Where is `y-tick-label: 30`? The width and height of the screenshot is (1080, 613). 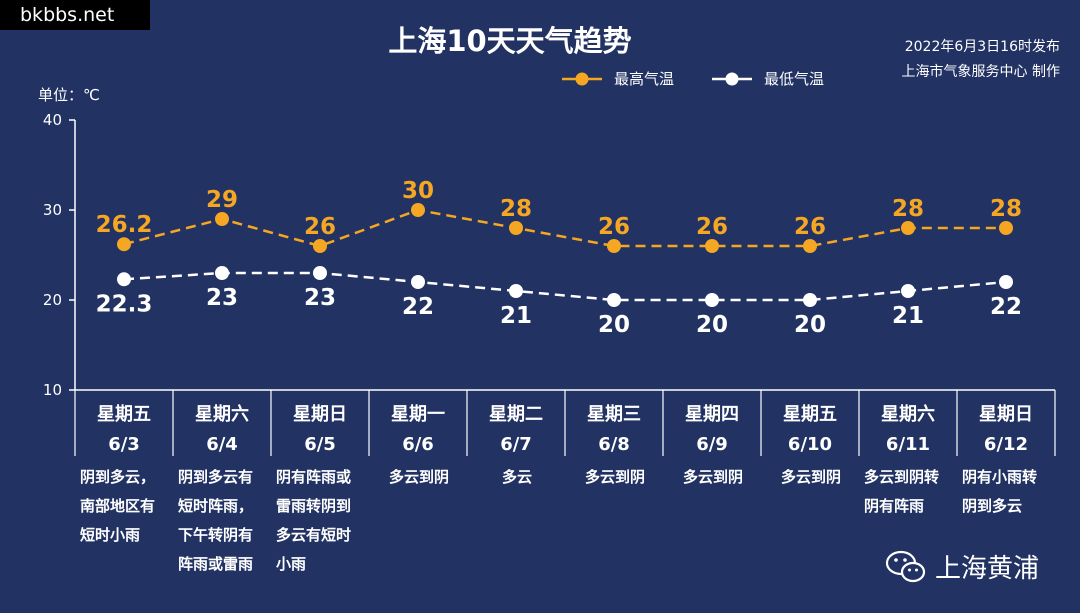
y-tick-label: 30 is located at coordinates (52, 210).